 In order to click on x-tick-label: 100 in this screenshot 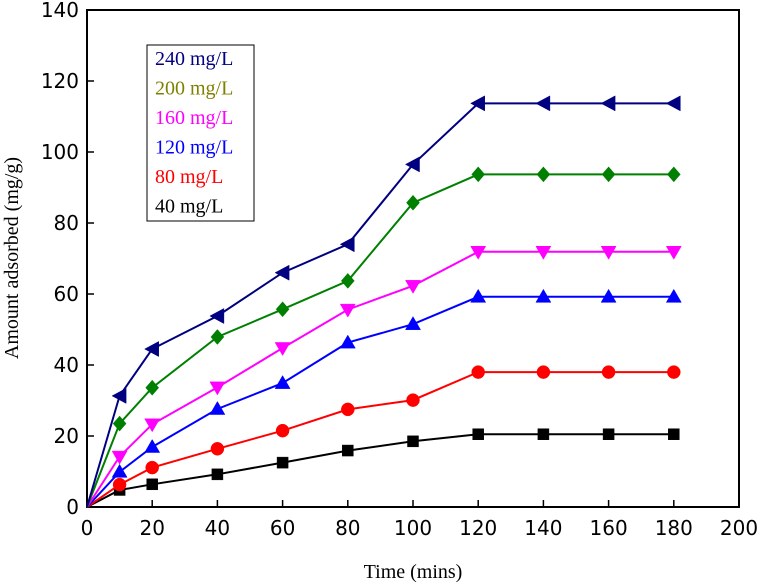, I will do `click(413, 528)`.